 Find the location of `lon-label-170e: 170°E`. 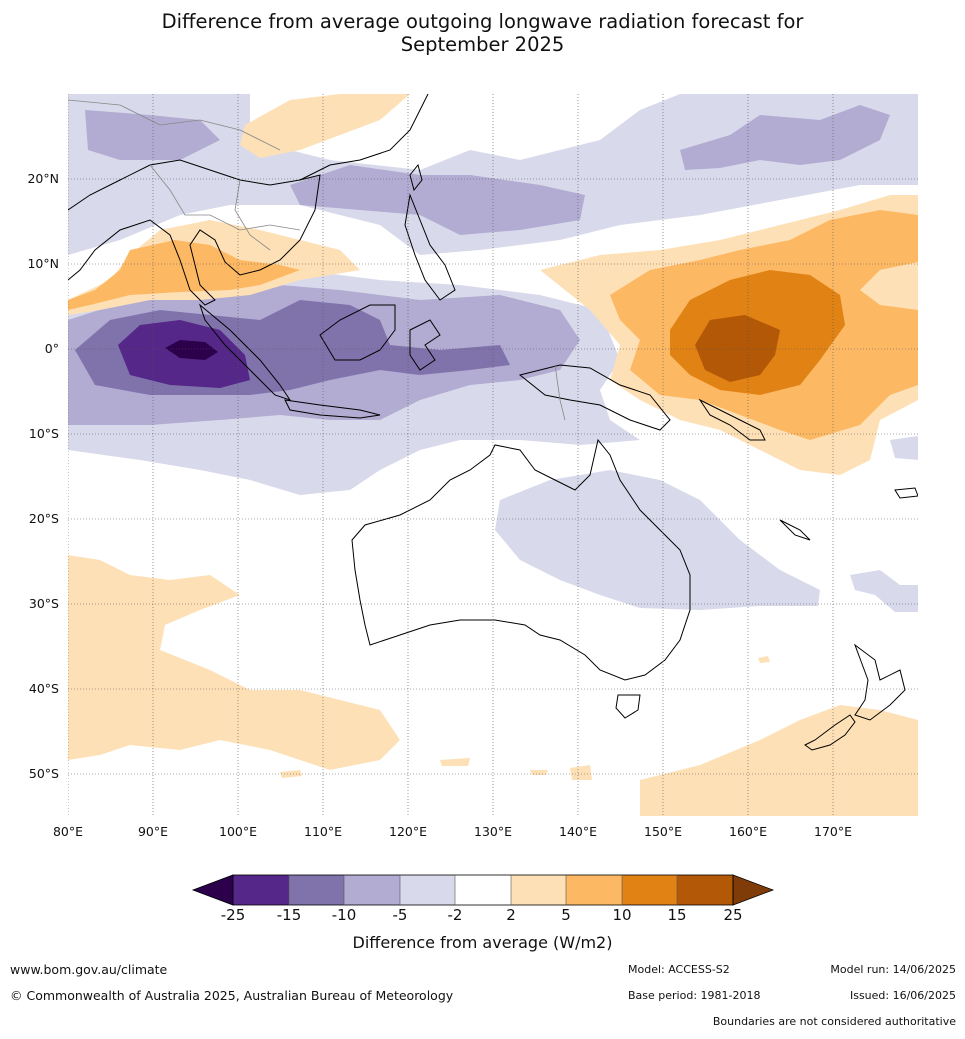

lon-label-170e: 170°E is located at coordinates (833, 831).